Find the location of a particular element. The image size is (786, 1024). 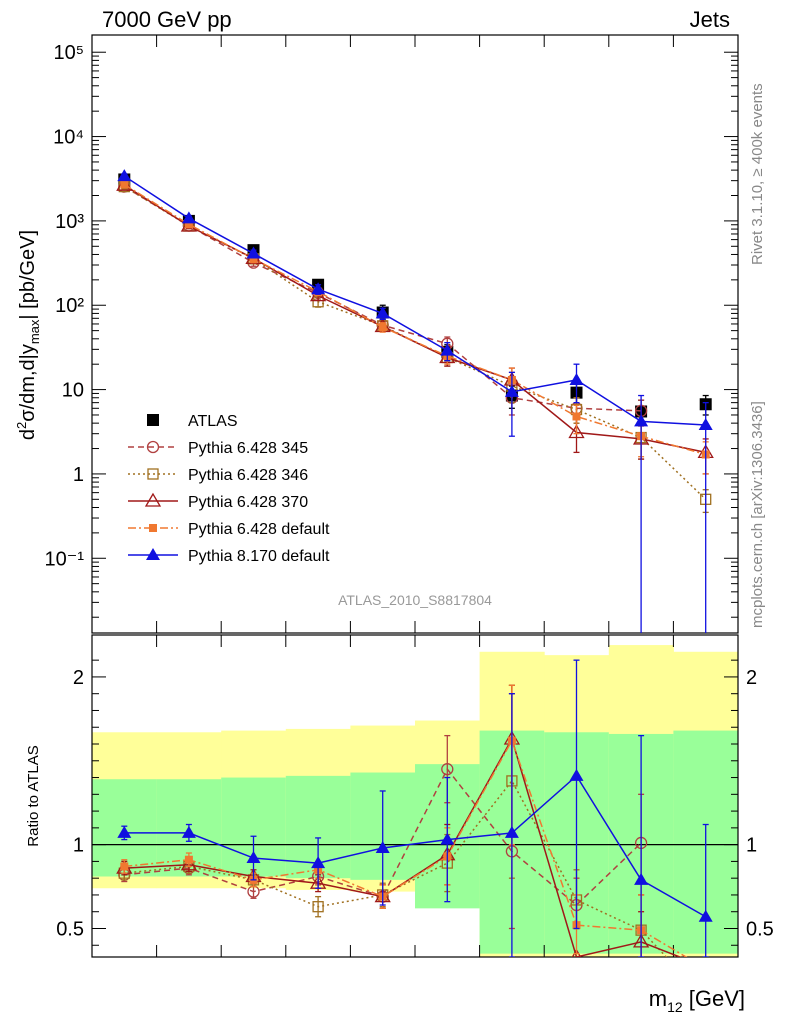

header-right: Jets is located at coordinates (710, 19).